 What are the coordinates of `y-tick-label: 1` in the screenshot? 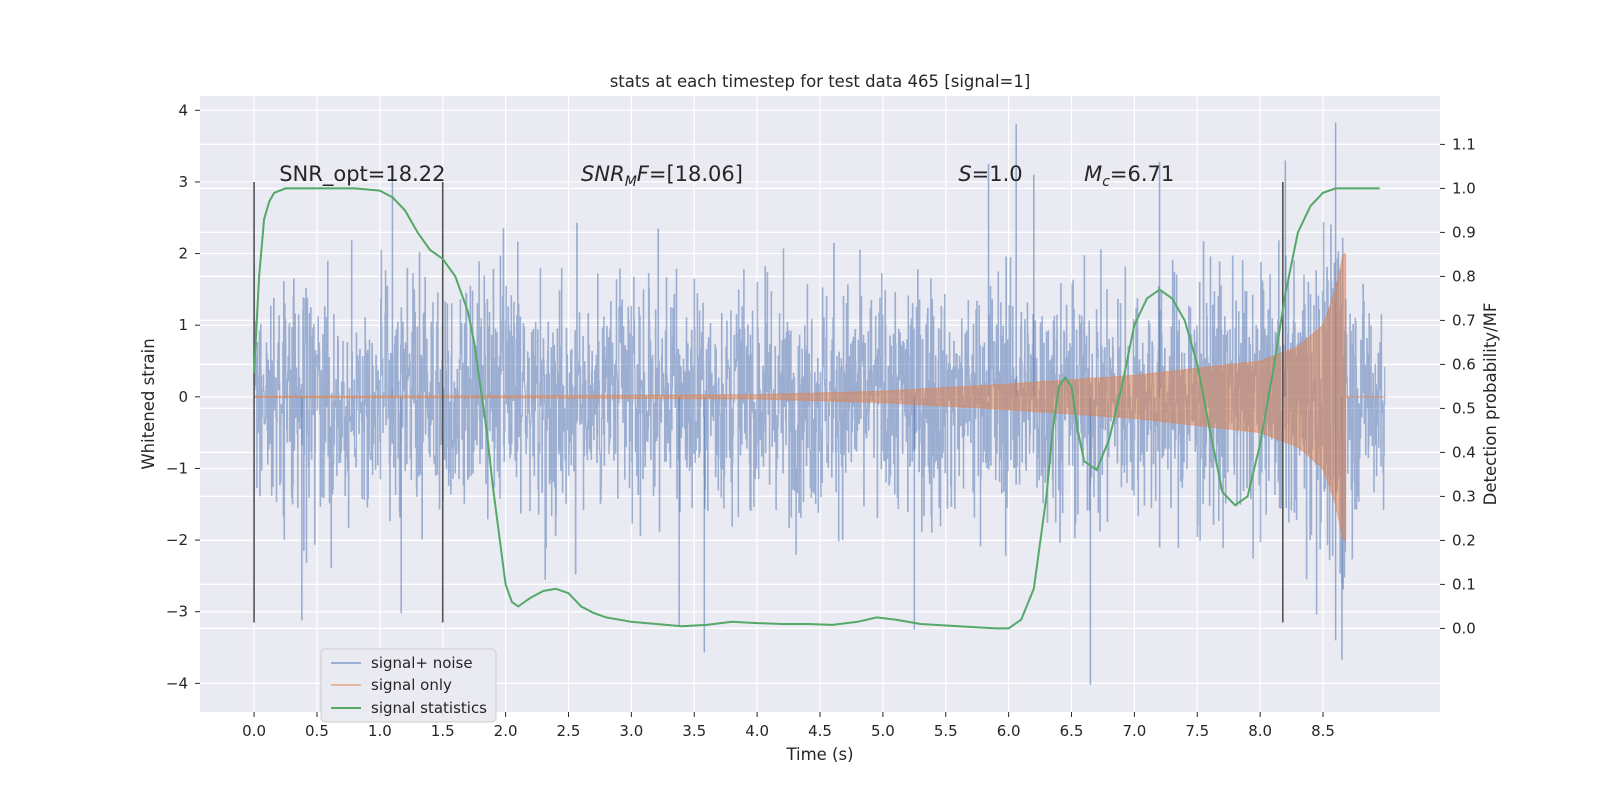 It's located at (183, 325).